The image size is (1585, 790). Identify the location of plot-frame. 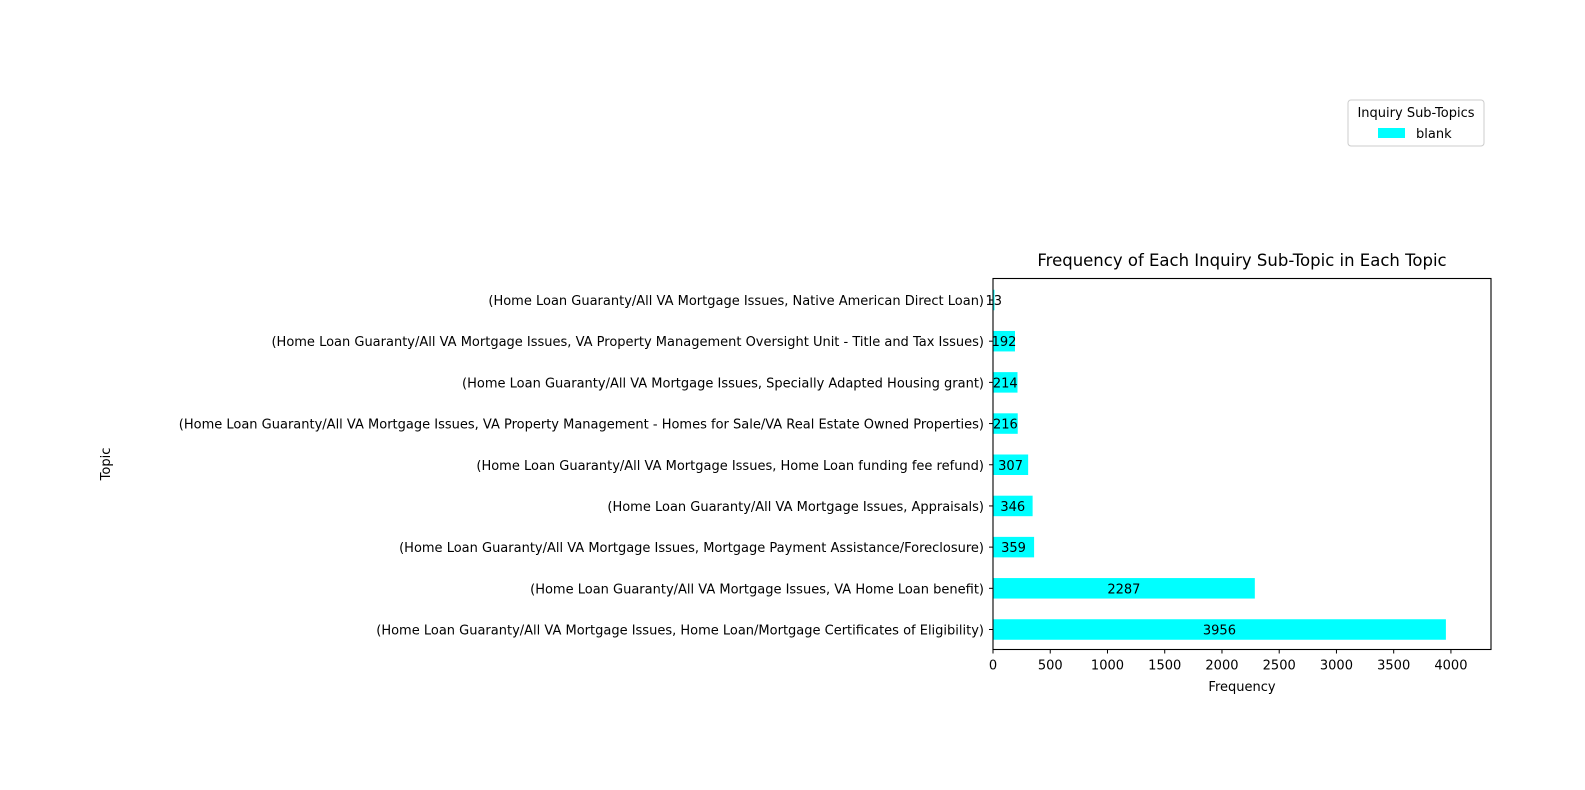
(1242, 464).